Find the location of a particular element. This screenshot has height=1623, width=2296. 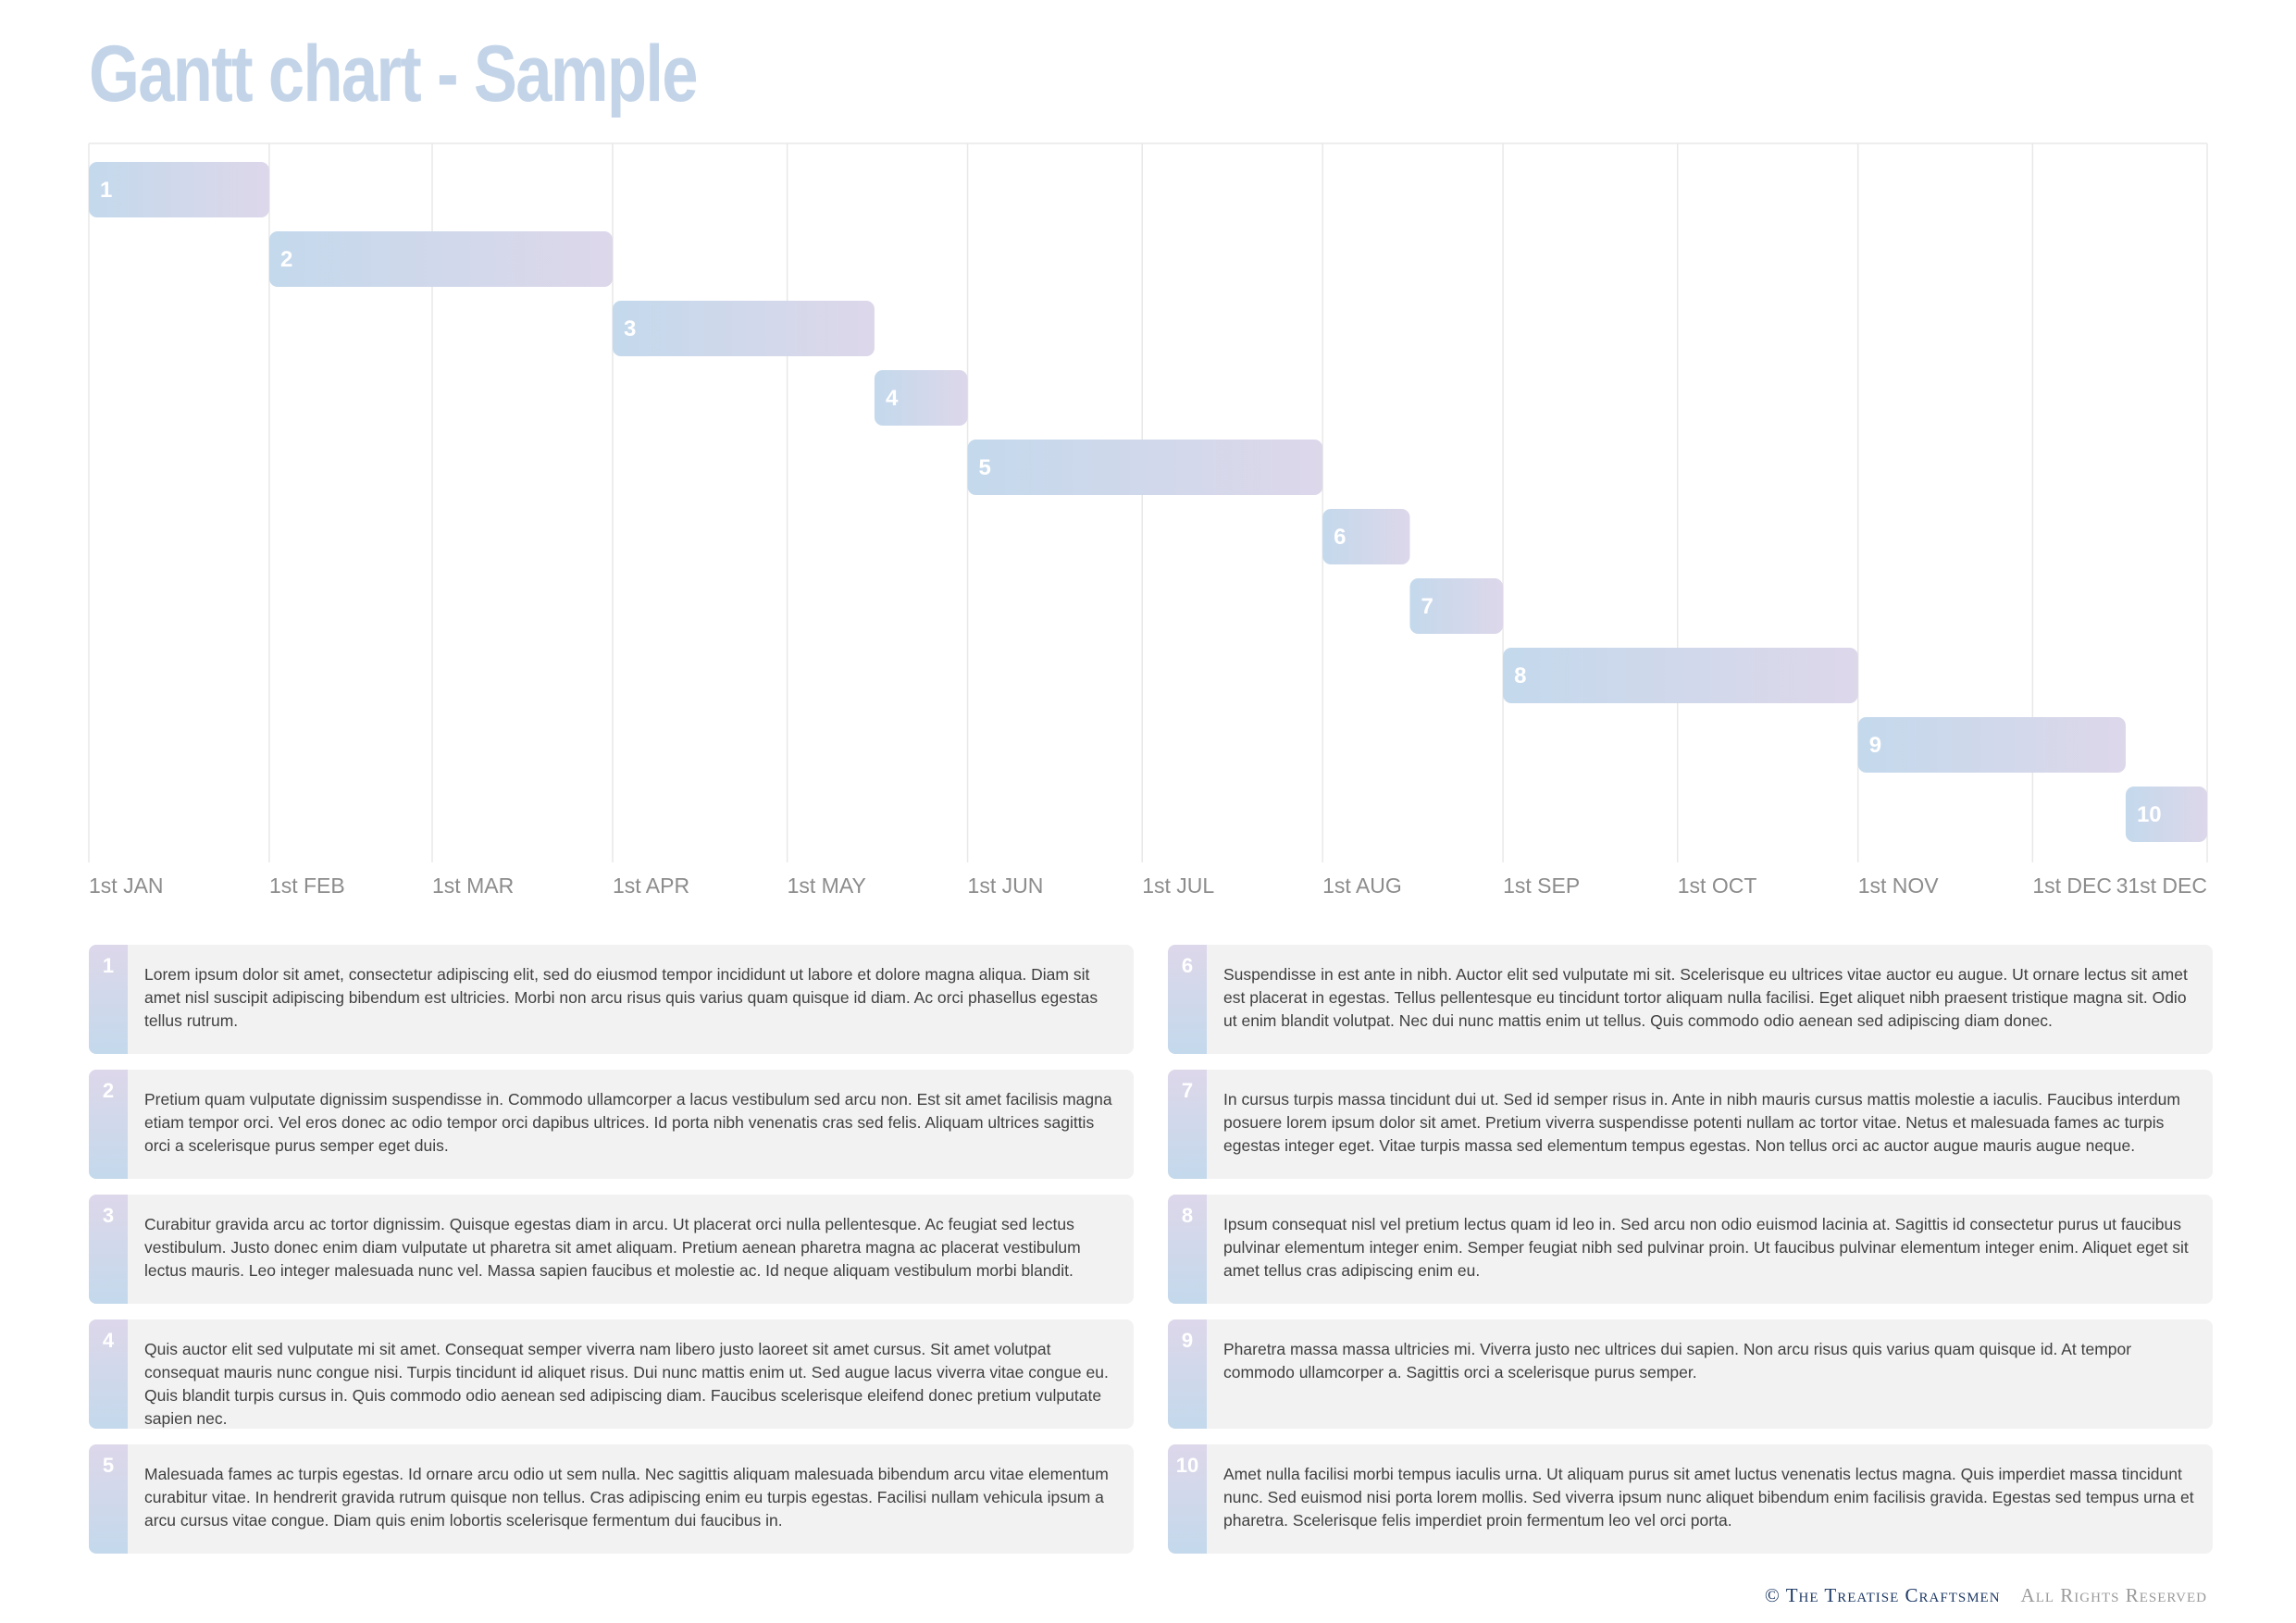

footer-rights: All Rights Reserved is located at coordinates (2114, 1595).